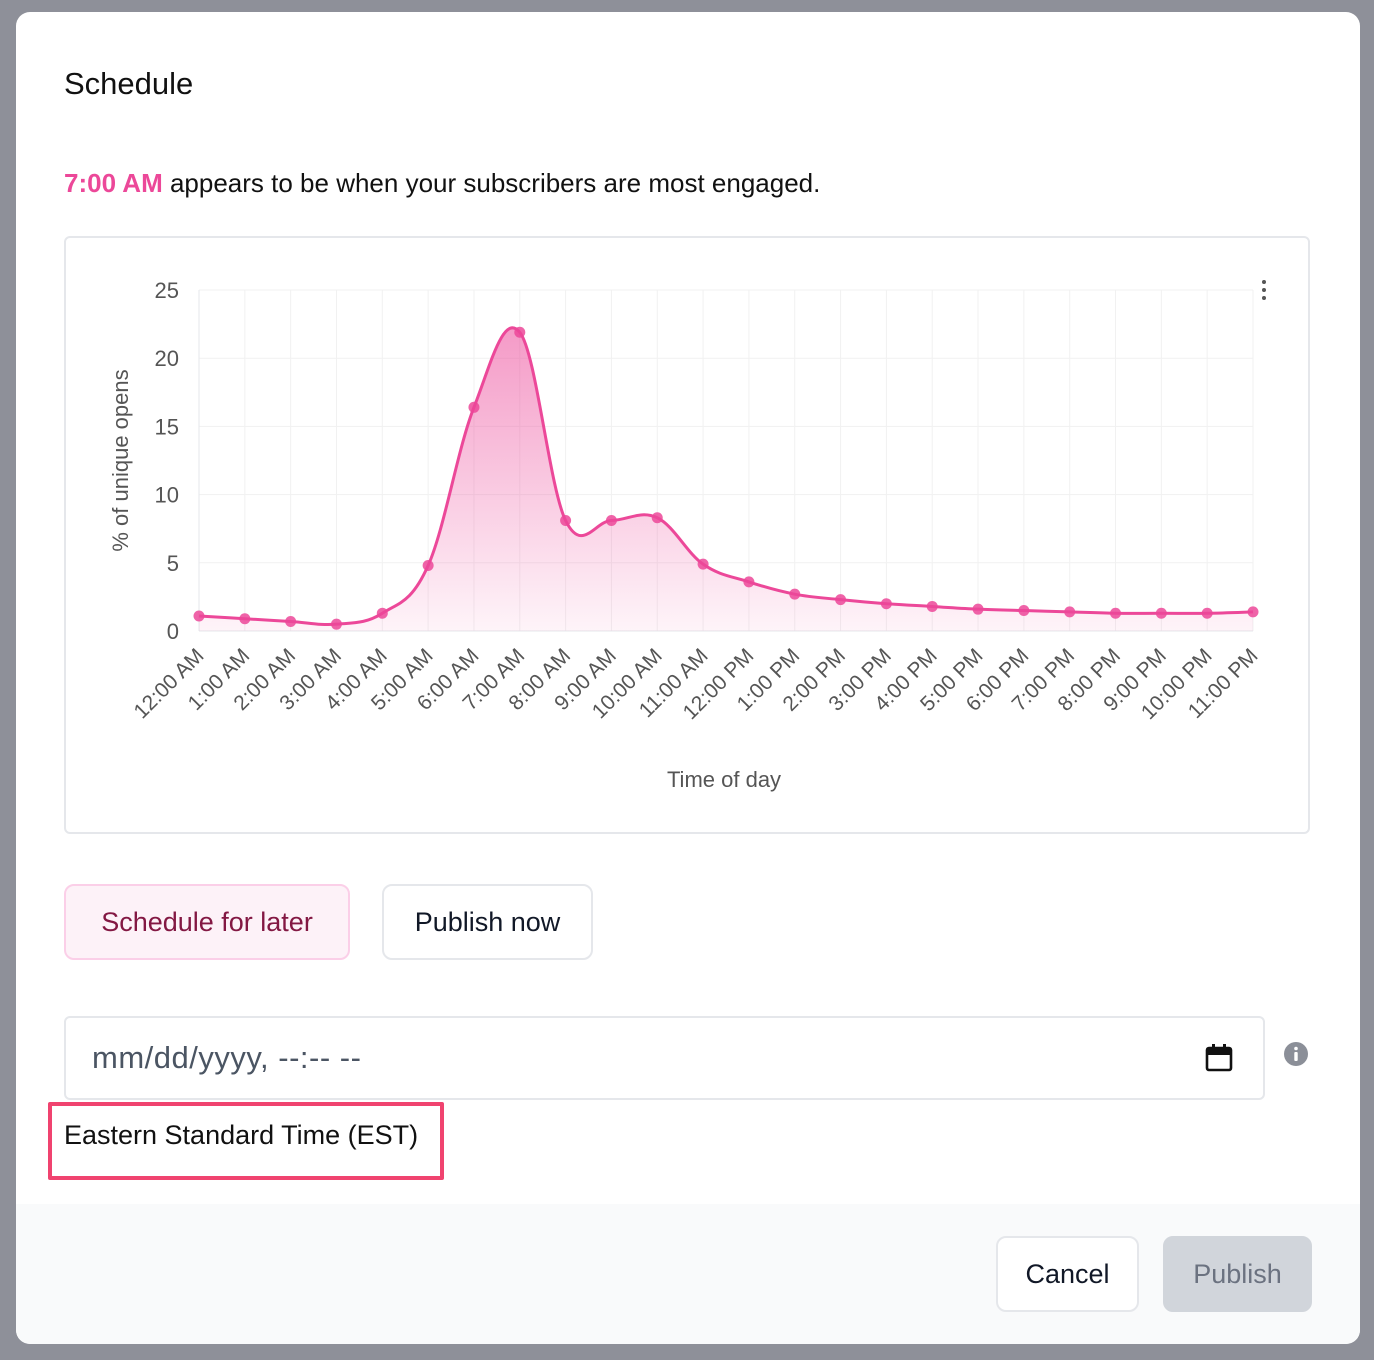 Image resolution: width=1374 pixels, height=1360 pixels. What do you see at coordinates (207, 922) in the screenshot?
I see `schedule-for-later-button: Schedule for later` at bounding box center [207, 922].